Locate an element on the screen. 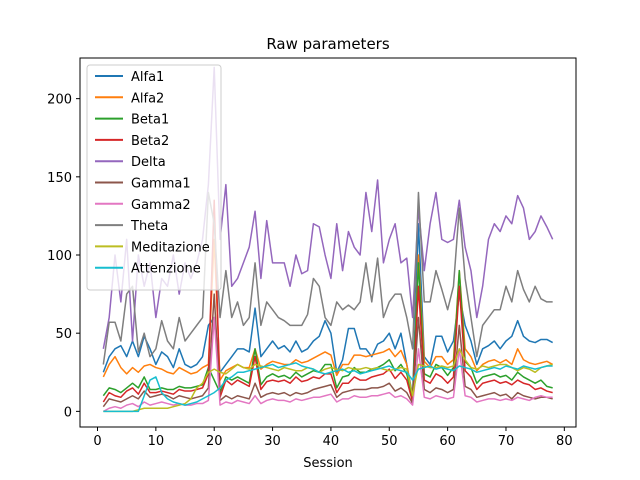 Image resolution: width=640 pixels, height=480 pixels. legend-label: Gamma2 is located at coordinates (161, 205).